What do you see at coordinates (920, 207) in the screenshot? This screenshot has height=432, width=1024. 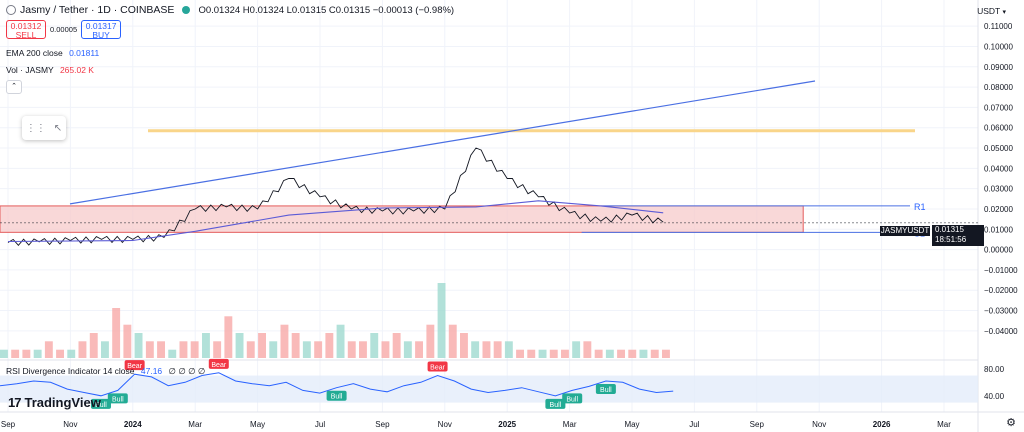 I see `level-label-r1: R1` at bounding box center [920, 207].